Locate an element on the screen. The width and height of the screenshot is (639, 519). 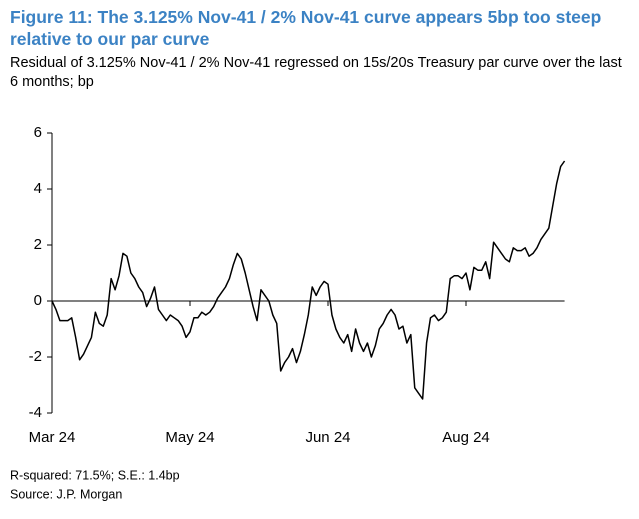
x-tick-label: May 24 is located at coordinates (189, 437).